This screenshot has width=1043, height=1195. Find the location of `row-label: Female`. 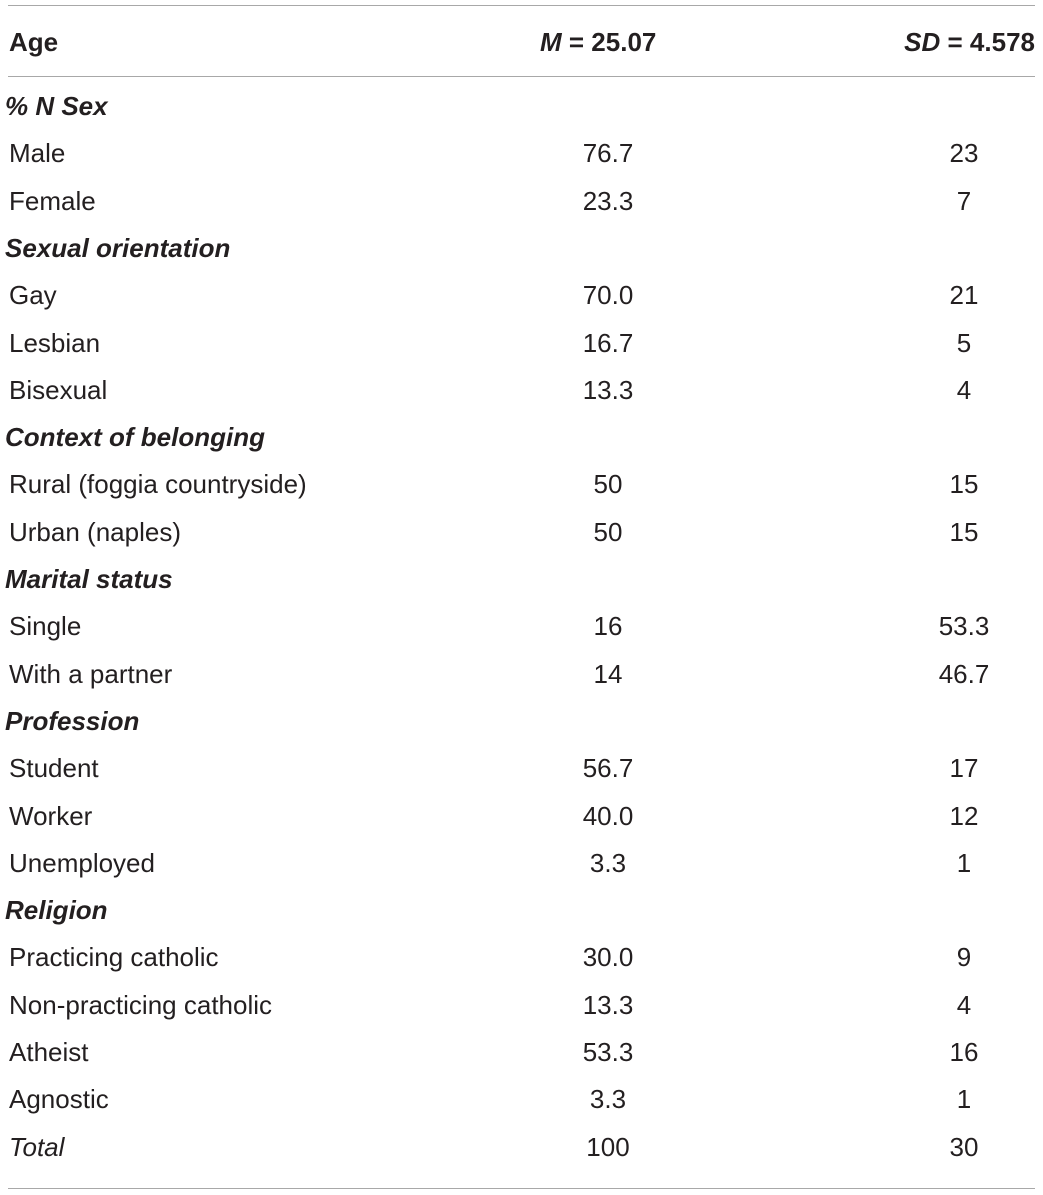

row-label: Female is located at coordinates (52, 200).